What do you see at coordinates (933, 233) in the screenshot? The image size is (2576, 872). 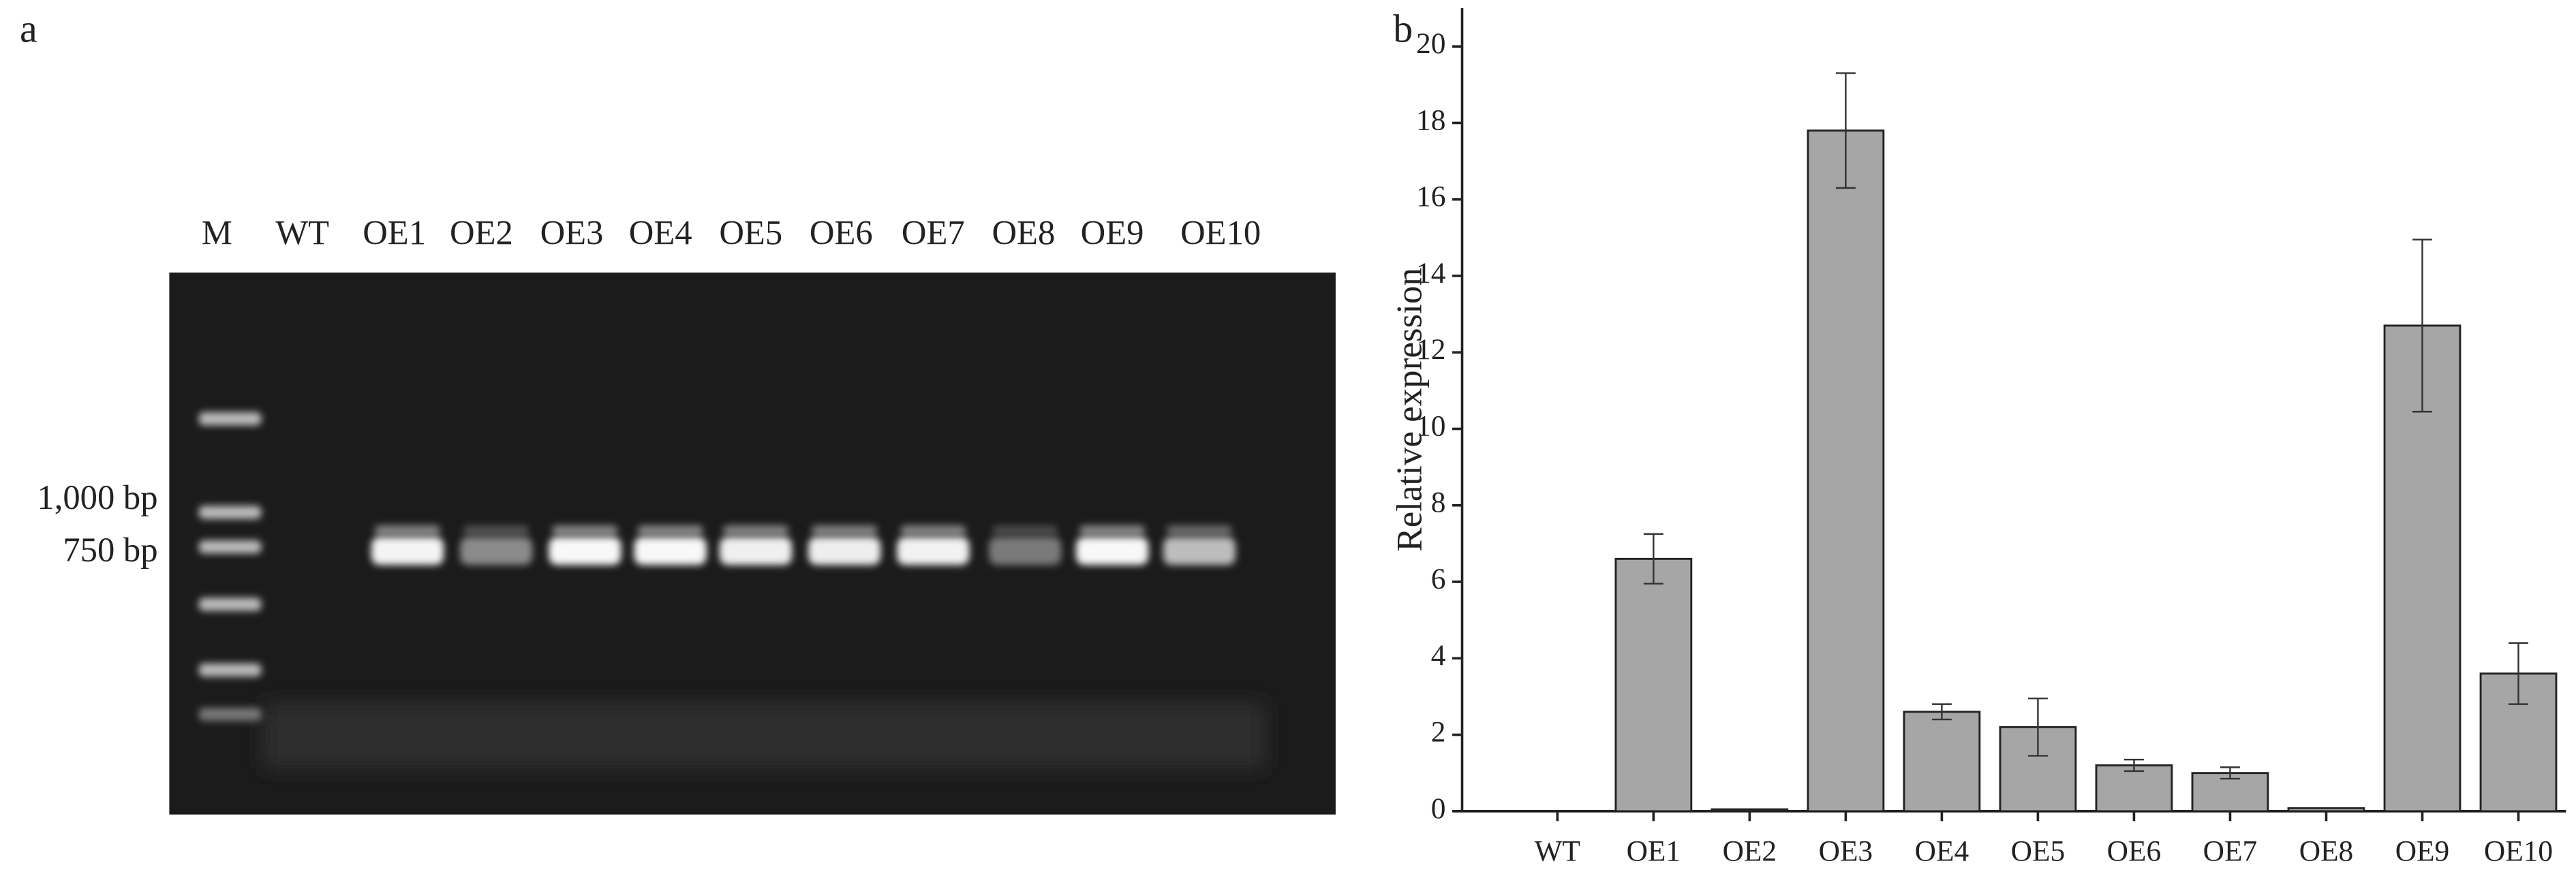 I see `lane-label: OE7` at bounding box center [933, 233].